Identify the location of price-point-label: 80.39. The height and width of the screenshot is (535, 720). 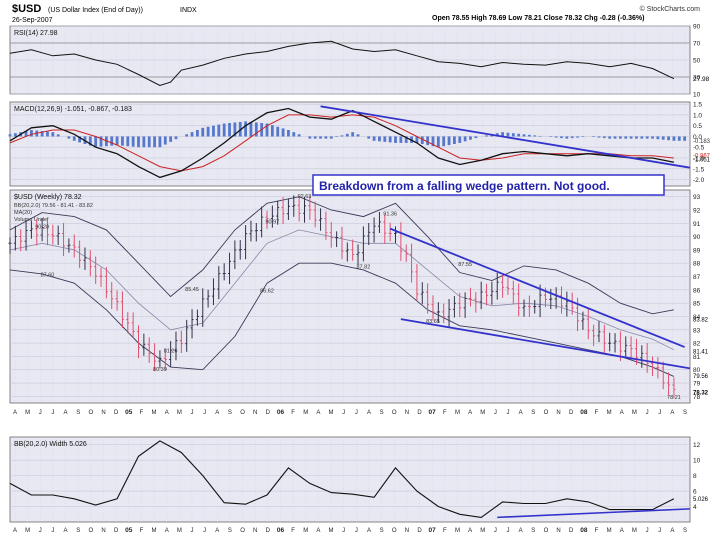
(160, 370).